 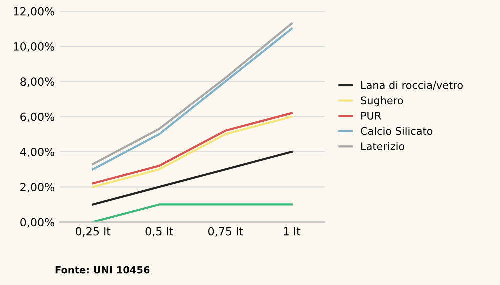 I want to click on y-tick-label: 2,00%, so click(x=37, y=188).